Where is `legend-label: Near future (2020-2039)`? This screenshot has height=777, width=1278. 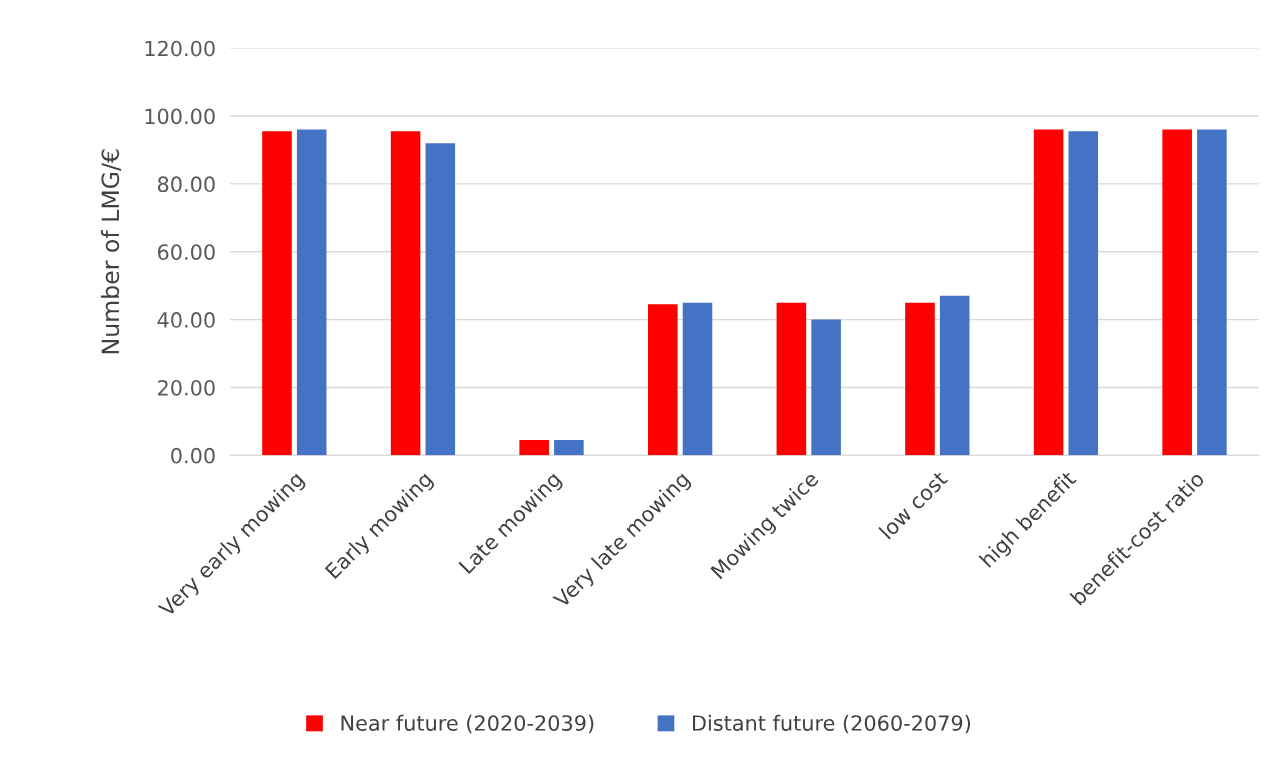 legend-label: Near future (2020-2039) is located at coordinates (467, 724).